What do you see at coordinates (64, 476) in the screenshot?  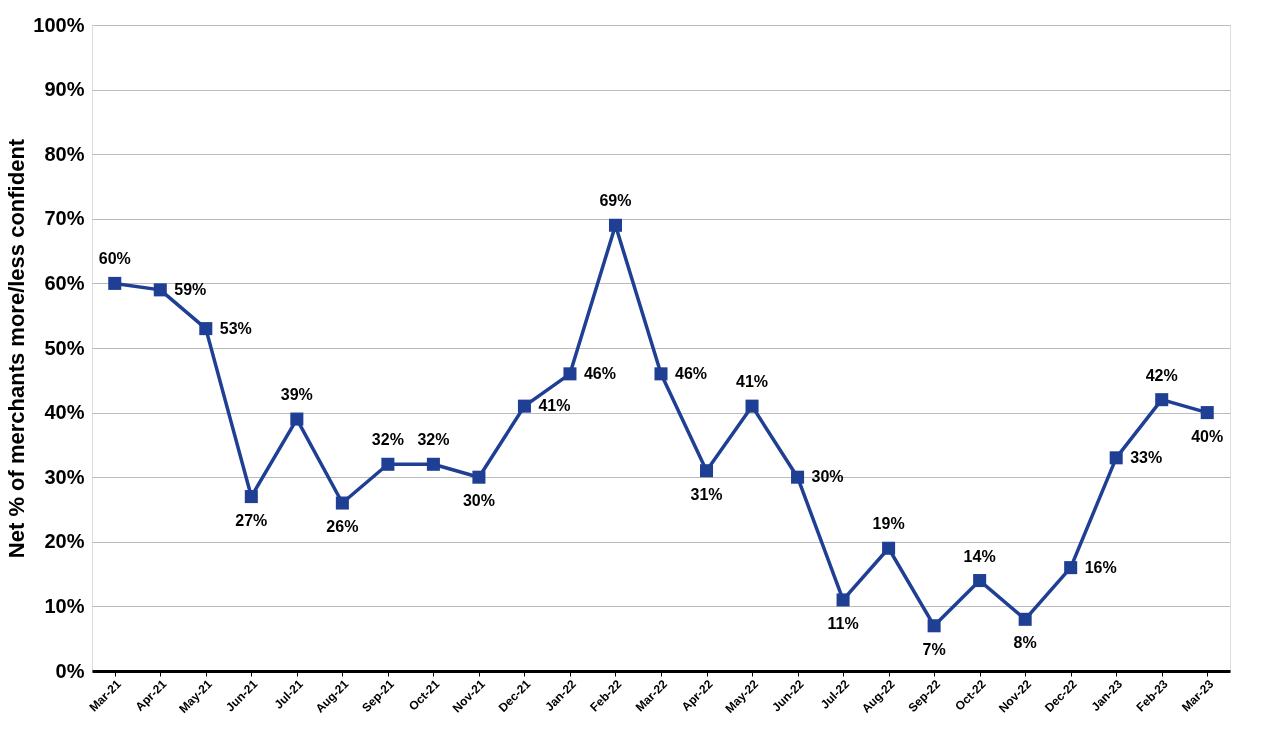 I see `y-tick-label: 30%` at bounding box center [64, 476].